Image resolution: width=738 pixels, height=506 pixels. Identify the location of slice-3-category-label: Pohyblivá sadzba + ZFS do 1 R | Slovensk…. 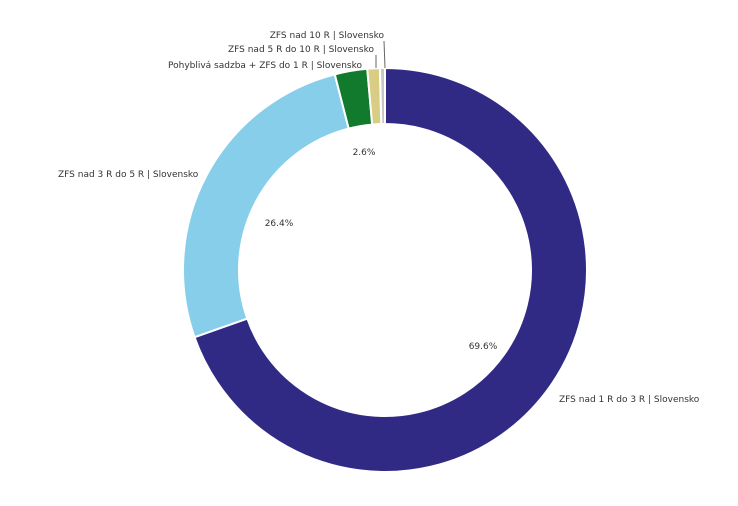
(265, 66).